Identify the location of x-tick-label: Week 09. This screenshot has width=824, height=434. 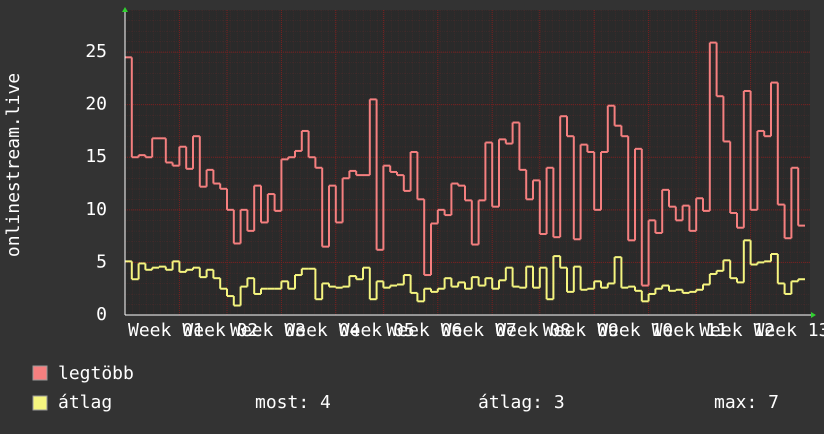
(581, 330).